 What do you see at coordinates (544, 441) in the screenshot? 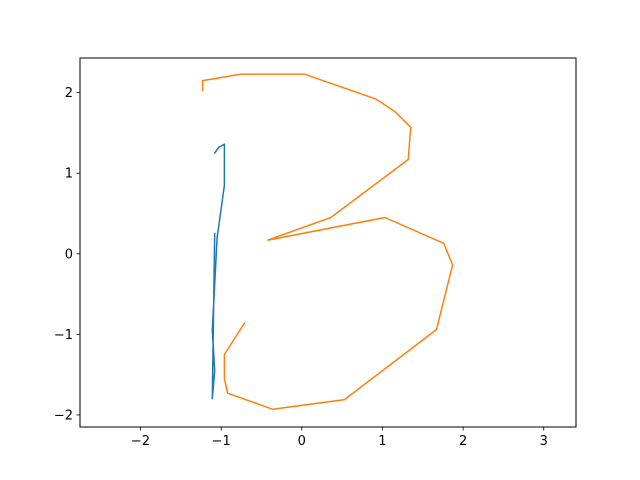
I see `x-tick-label: 3` at bounding box center [544, 441].